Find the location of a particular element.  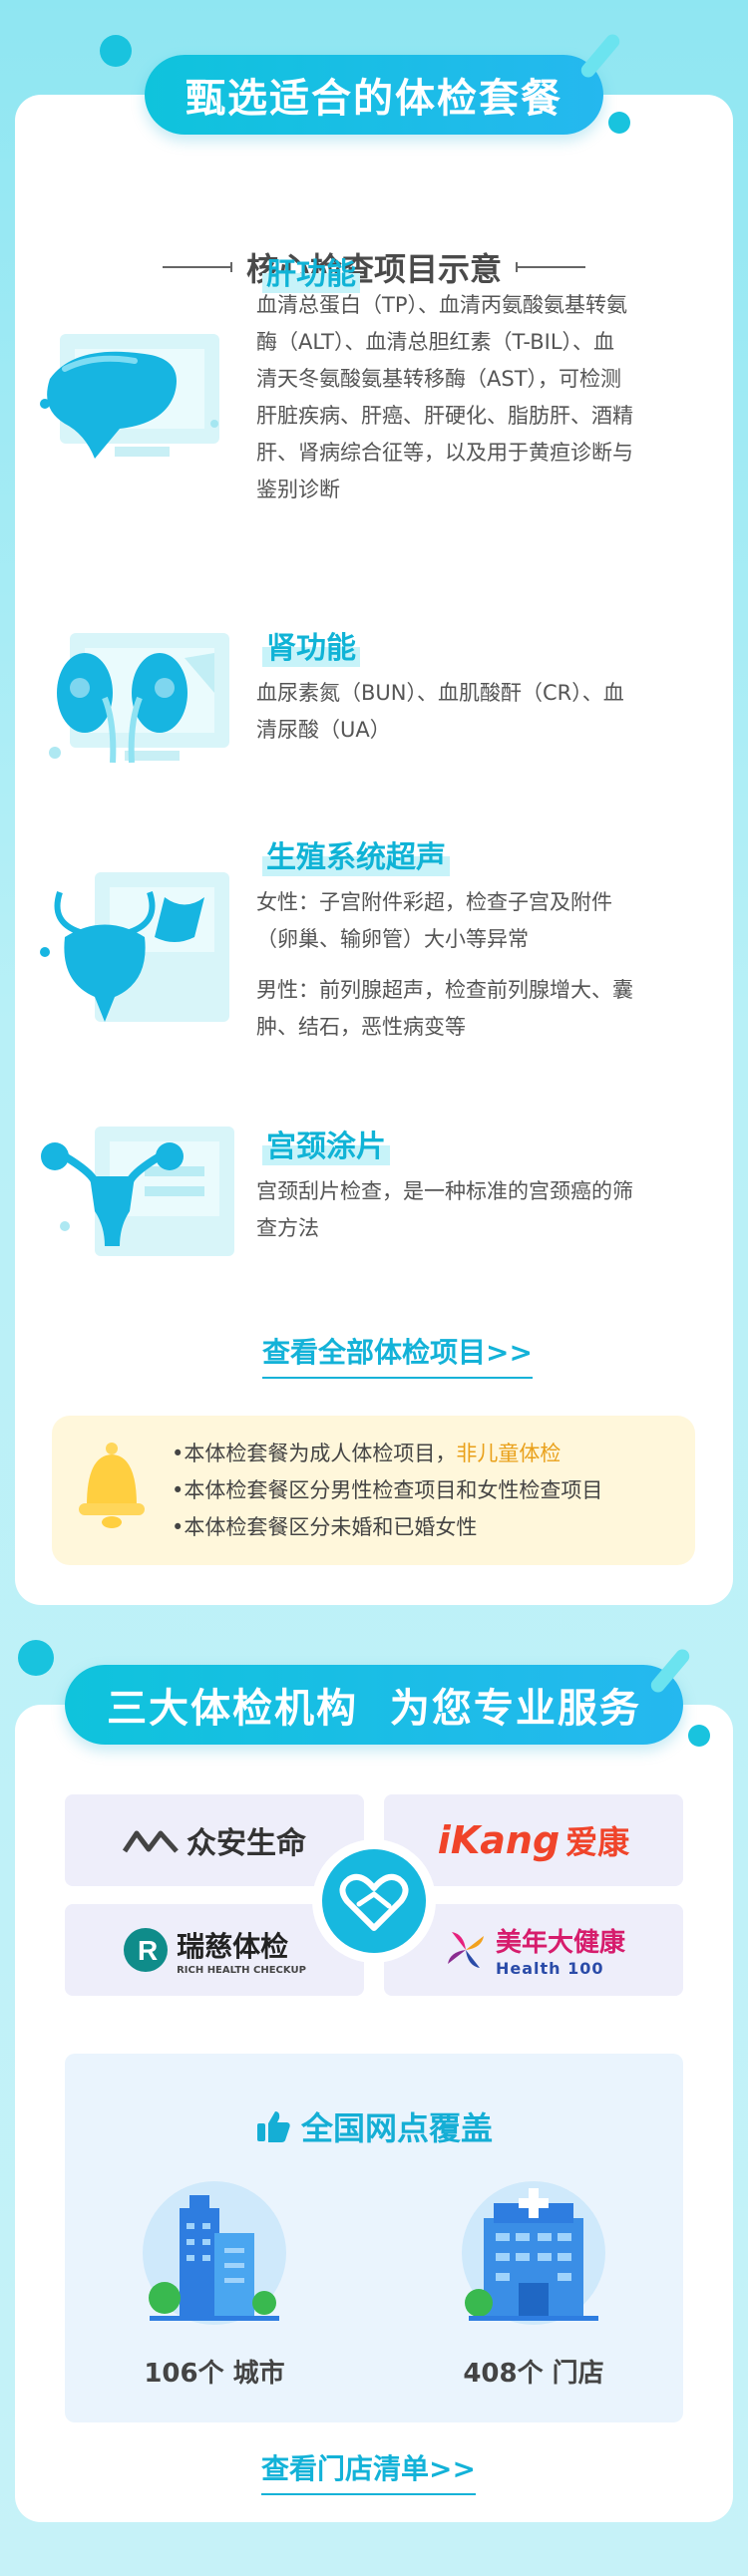

notice-line-3: •本体检套餐区分未婚和已婚女性 is located at coordinates (325, 1527).